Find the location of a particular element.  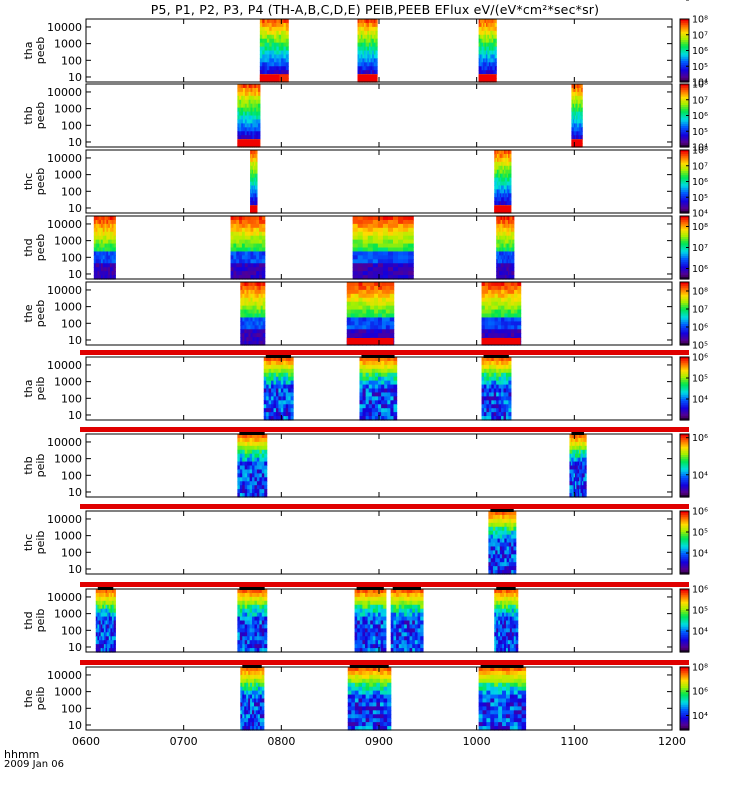

panel-3-colorbar-cell is located at coordinates (684, 197).